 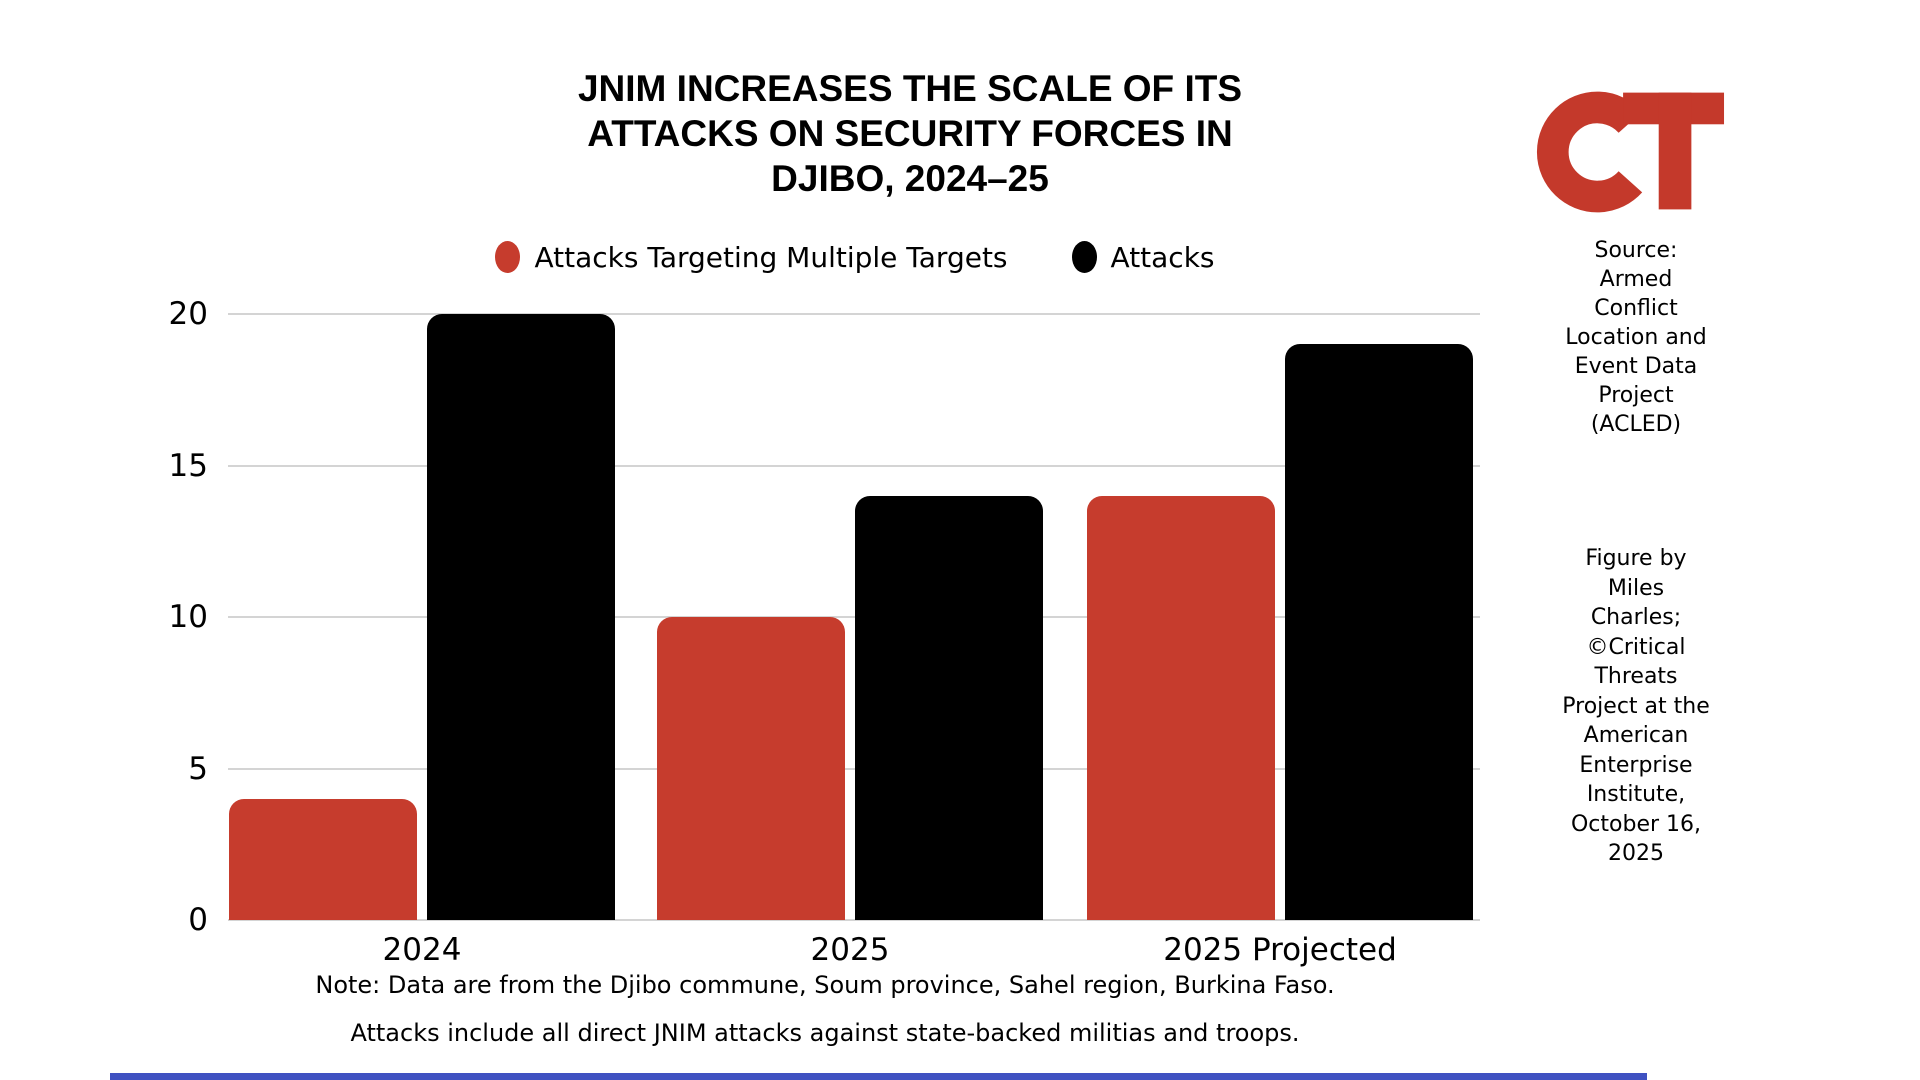 I want to click on critical-threats-logo-icon, so click(x=1631, y=152).